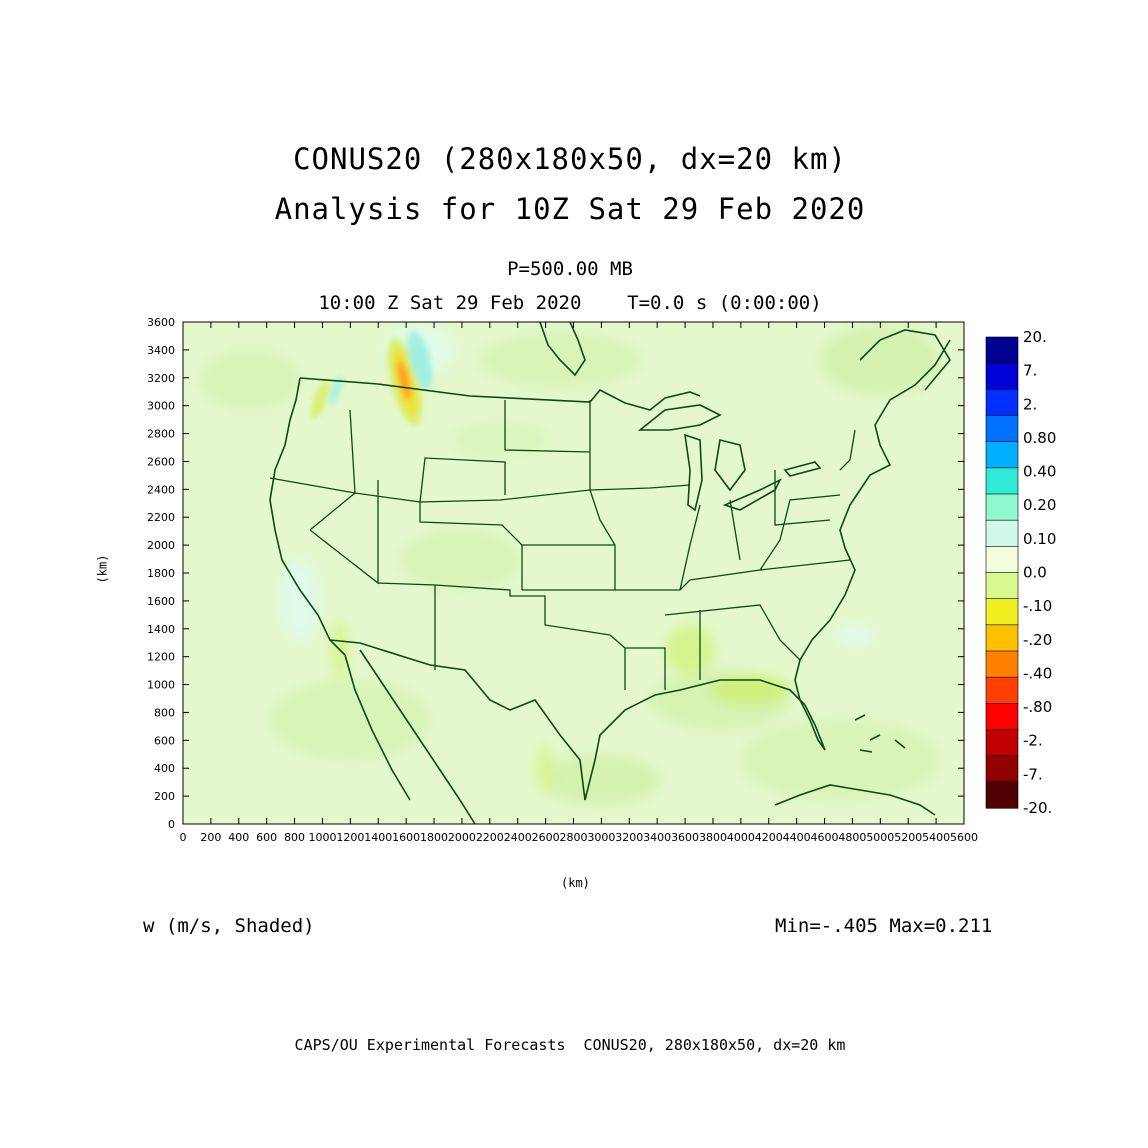 The height and width of the screenshot is (1148, 1148). Describe the element at coordinates (825, 837) in the screenshot. I see `x-tick-label: 4600` at that location.